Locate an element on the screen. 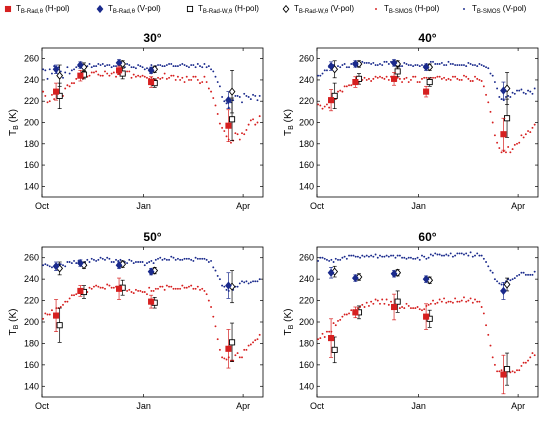  y-tick-label: 240 is located at coordinates (306, 279).